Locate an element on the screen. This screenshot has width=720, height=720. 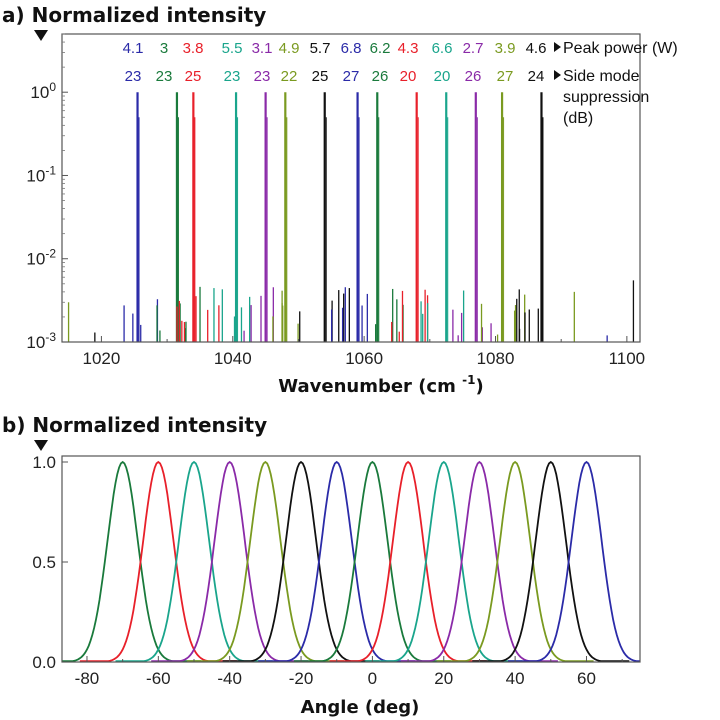
y-tick-label: 1.0 is located at coordinates (44, 462).